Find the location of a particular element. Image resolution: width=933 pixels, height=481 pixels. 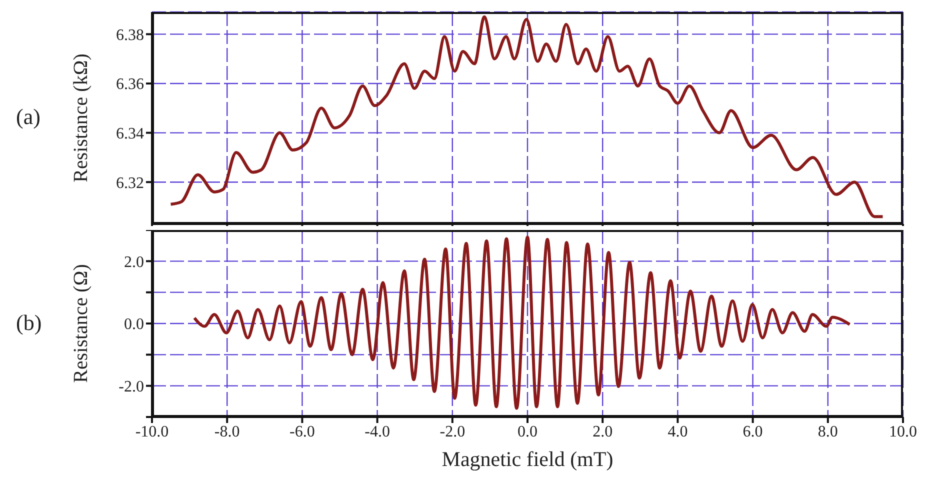

y-tick-label: 6.36 is located at coordinates (130, 85).